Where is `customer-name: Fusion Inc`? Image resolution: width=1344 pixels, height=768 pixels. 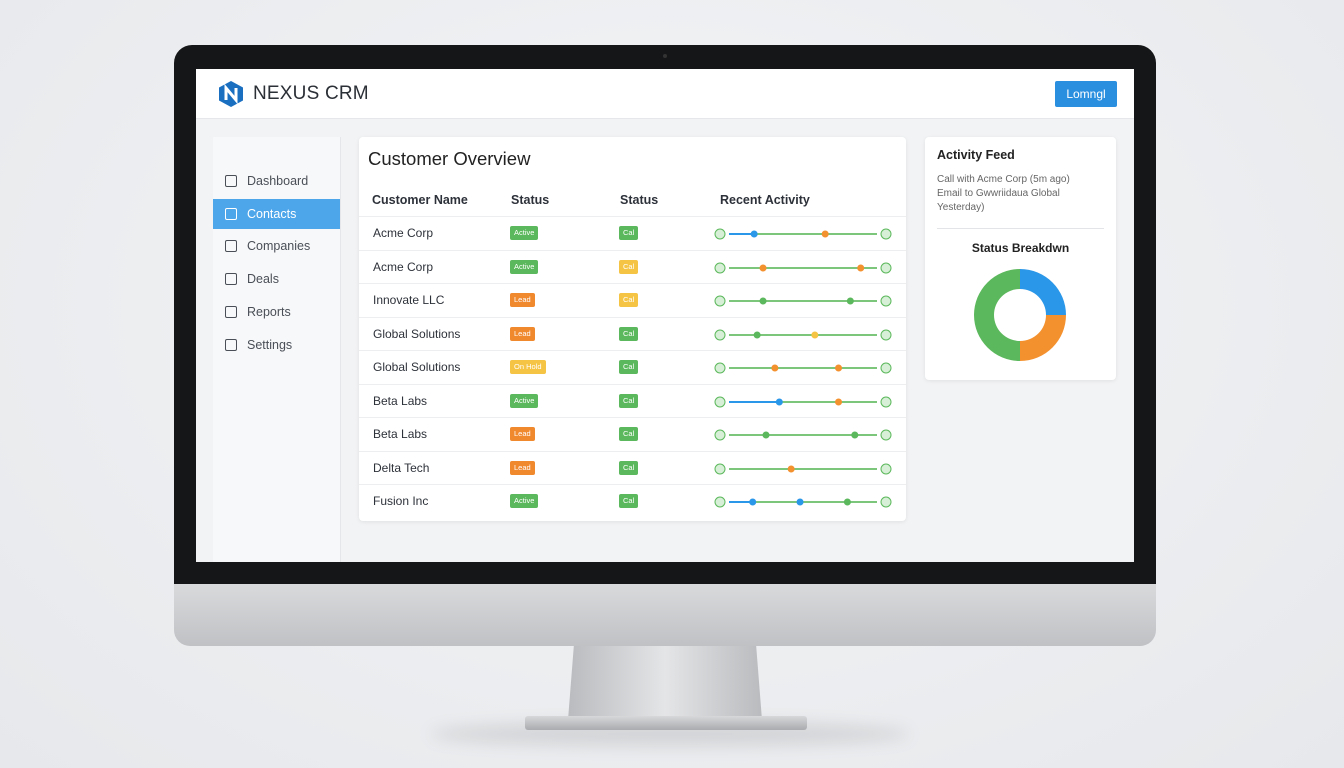 customer-name: Fusion Inc is located at coordinates (401, 501).